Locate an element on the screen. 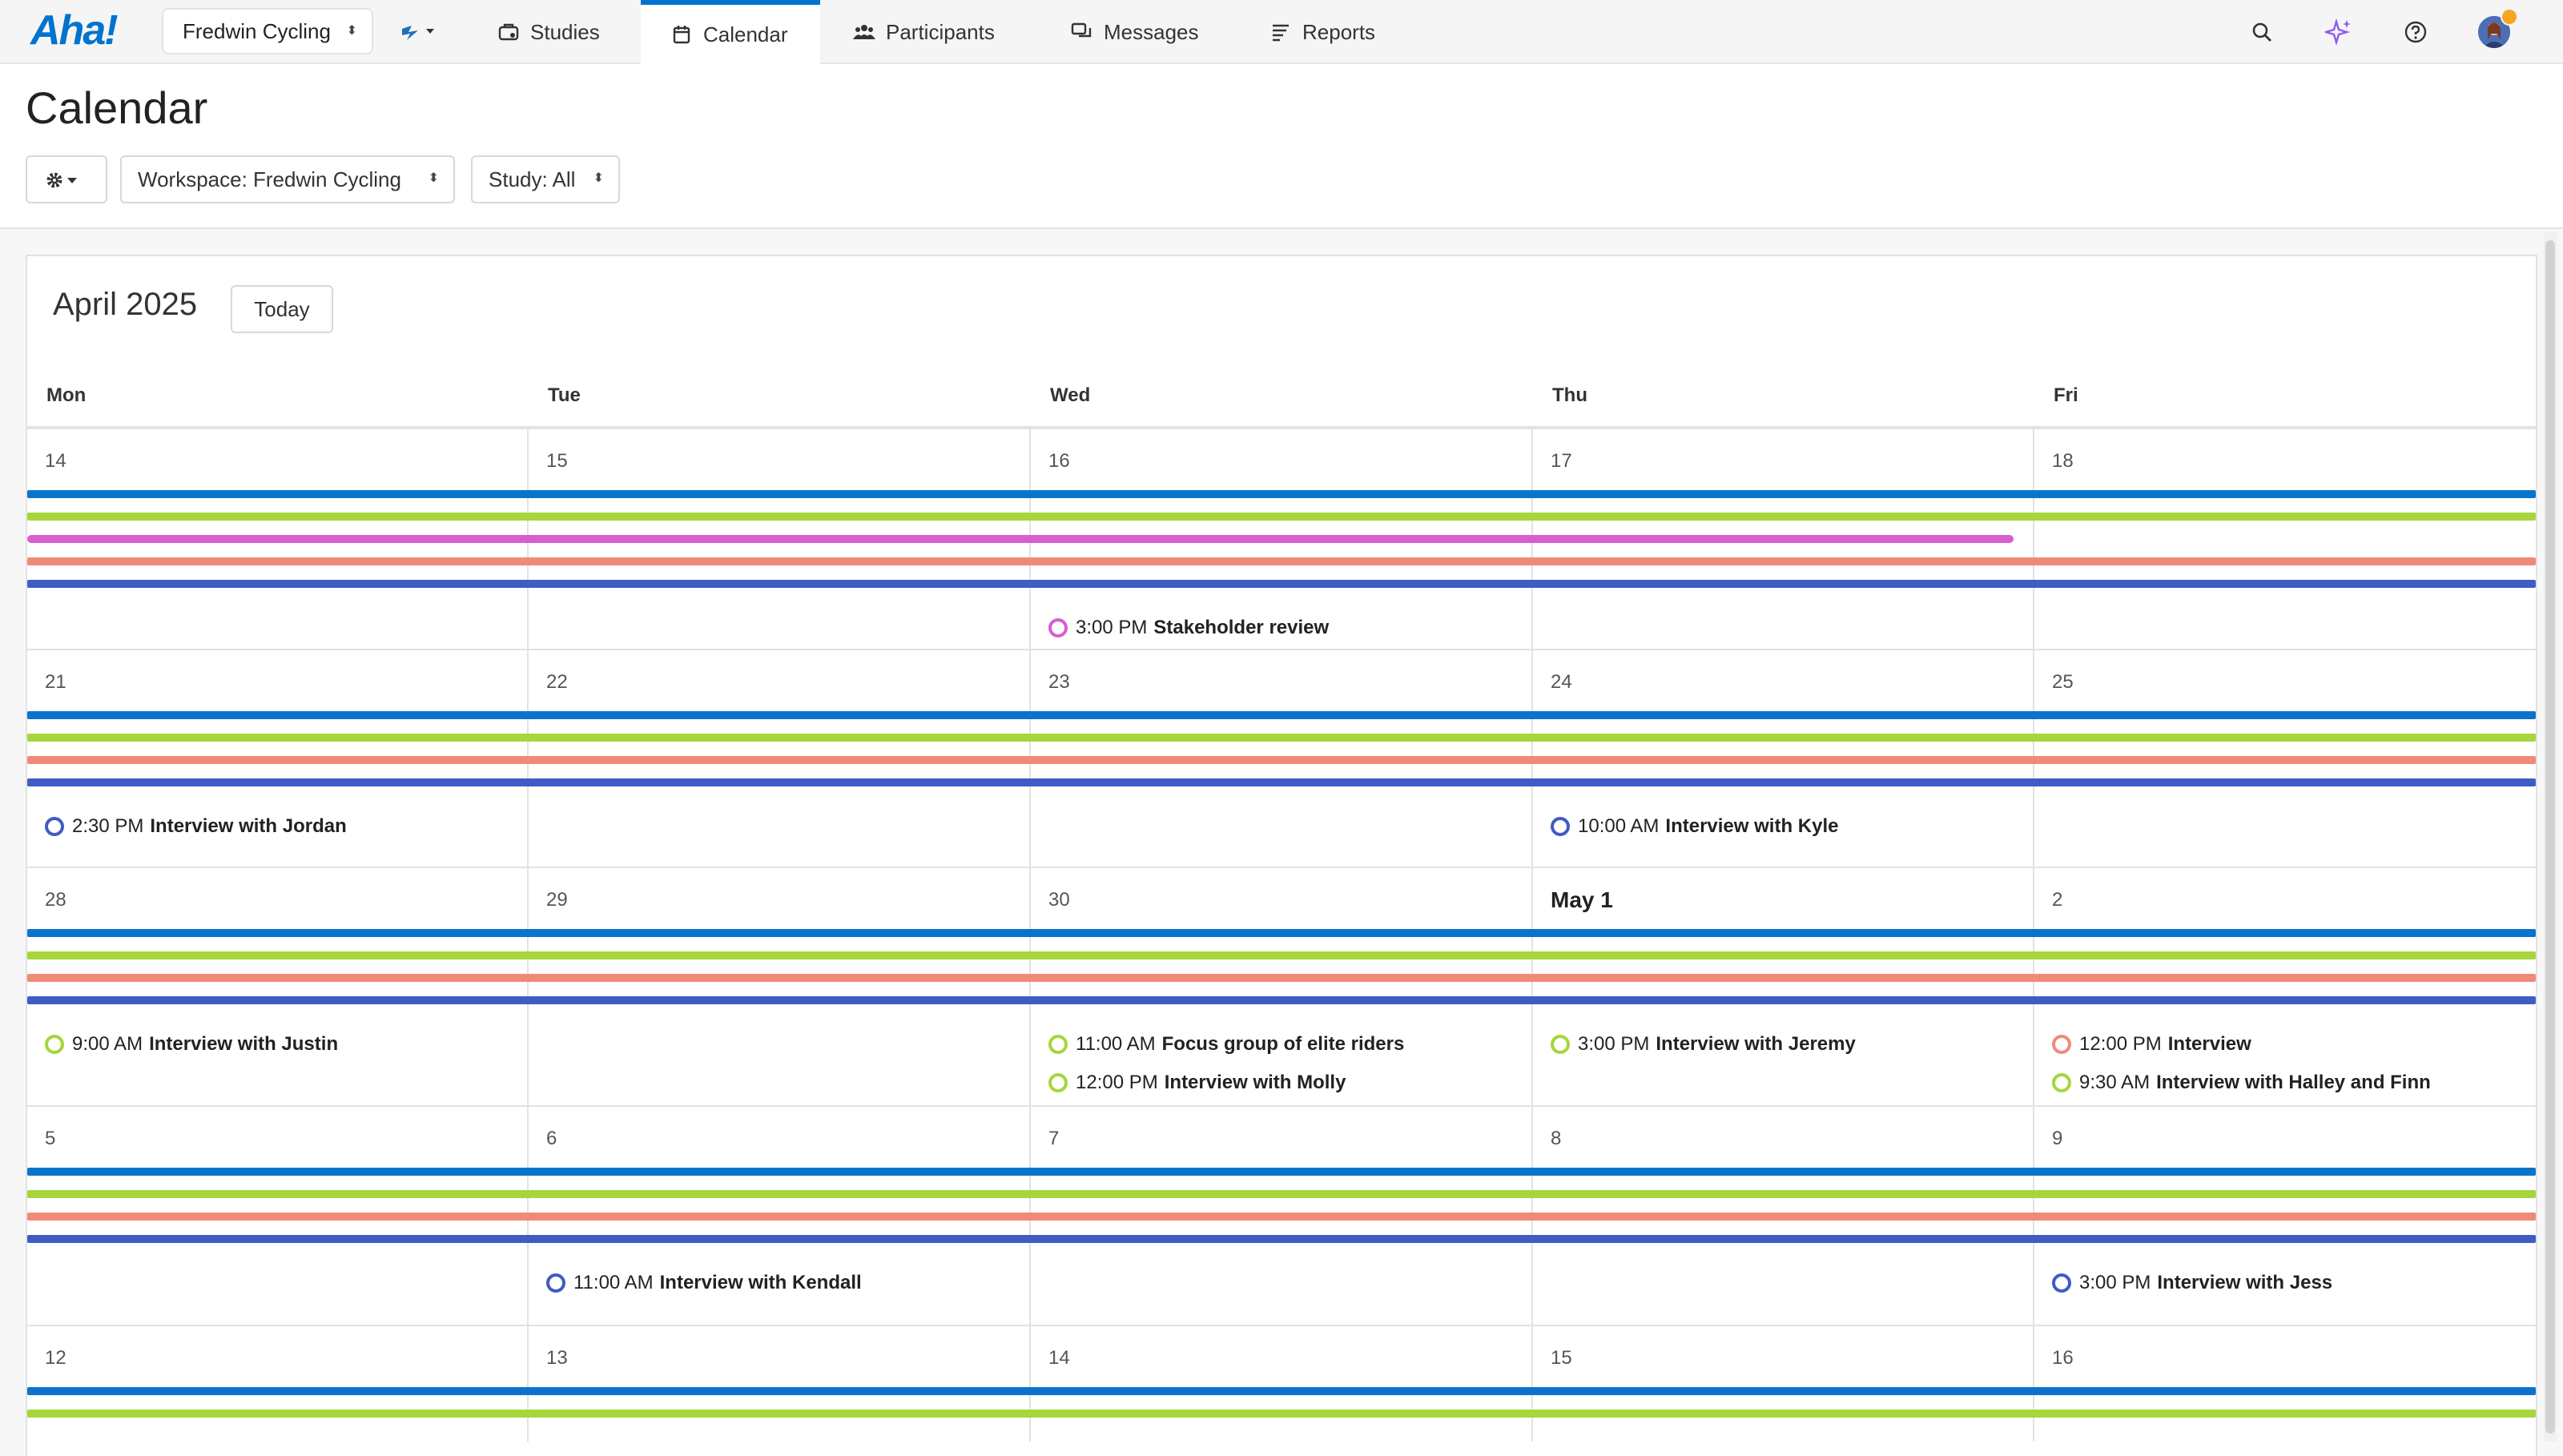  day-number: 8 is located at coordinates (1557, 1138).